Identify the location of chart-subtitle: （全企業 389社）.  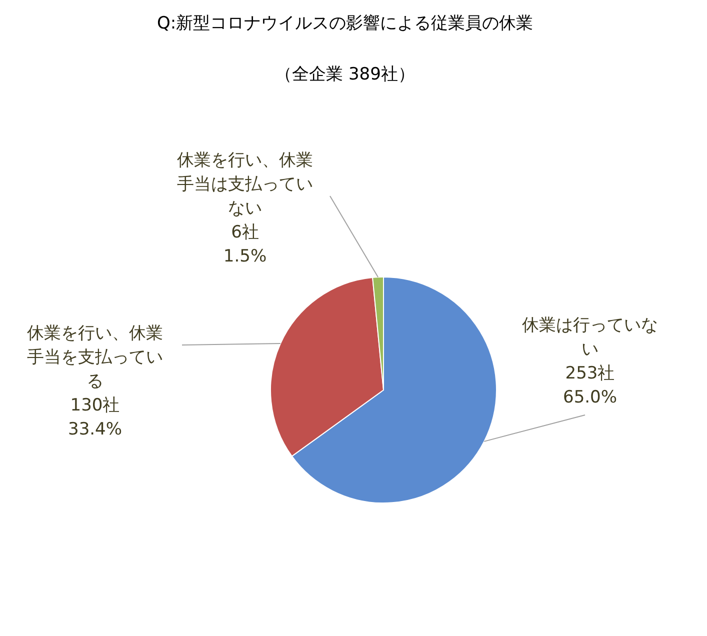
(345, 74).